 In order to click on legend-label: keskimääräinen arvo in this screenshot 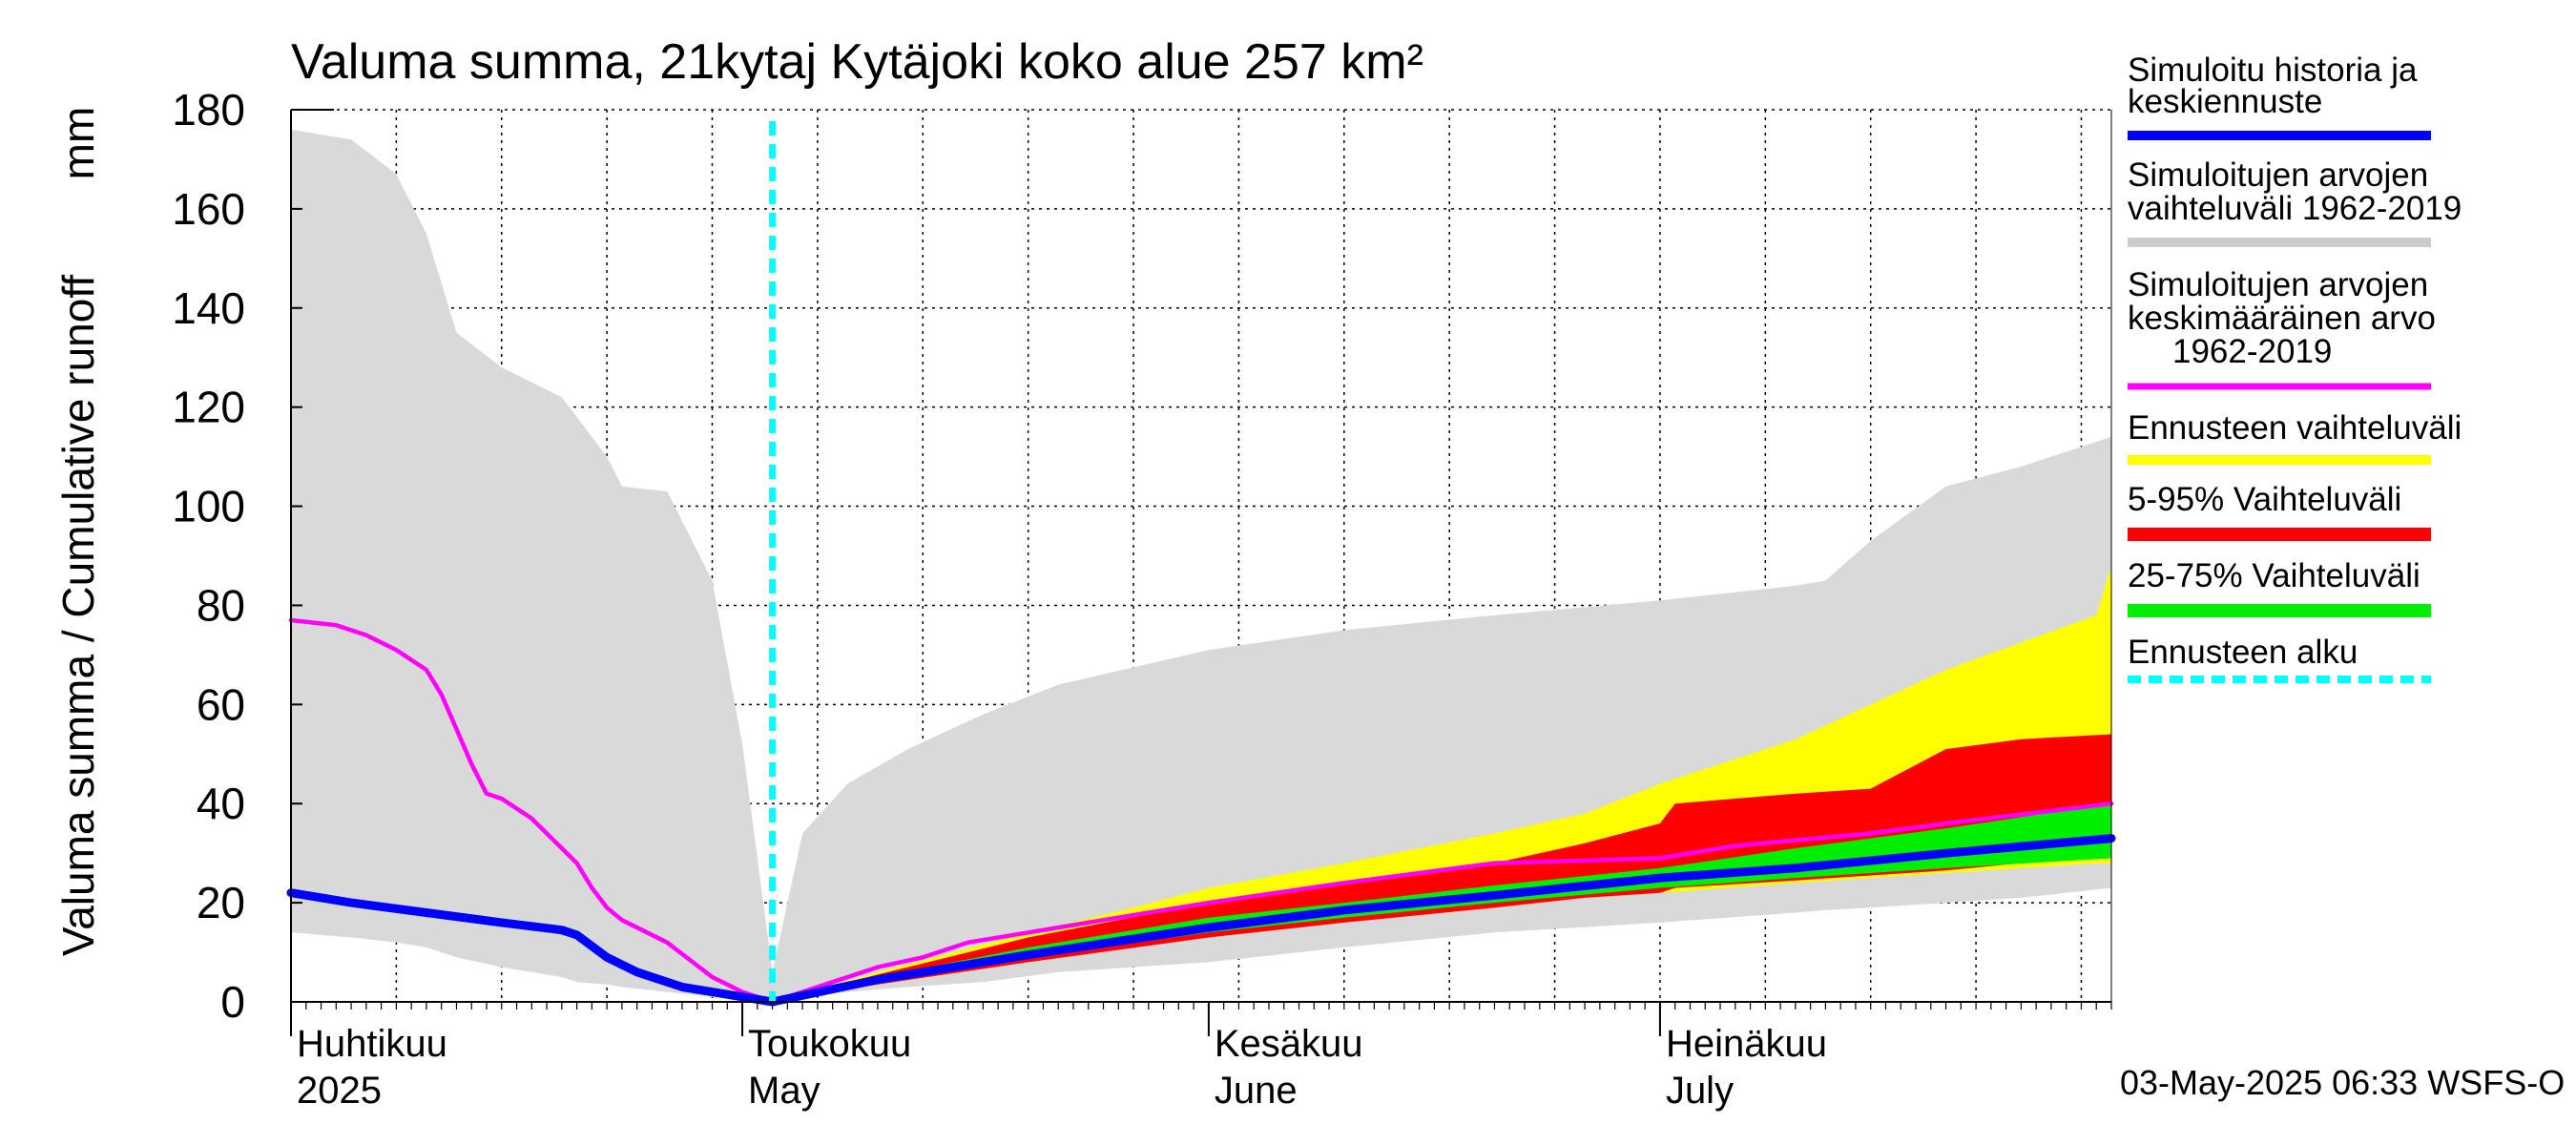, I will do `click(2282, 318)`.